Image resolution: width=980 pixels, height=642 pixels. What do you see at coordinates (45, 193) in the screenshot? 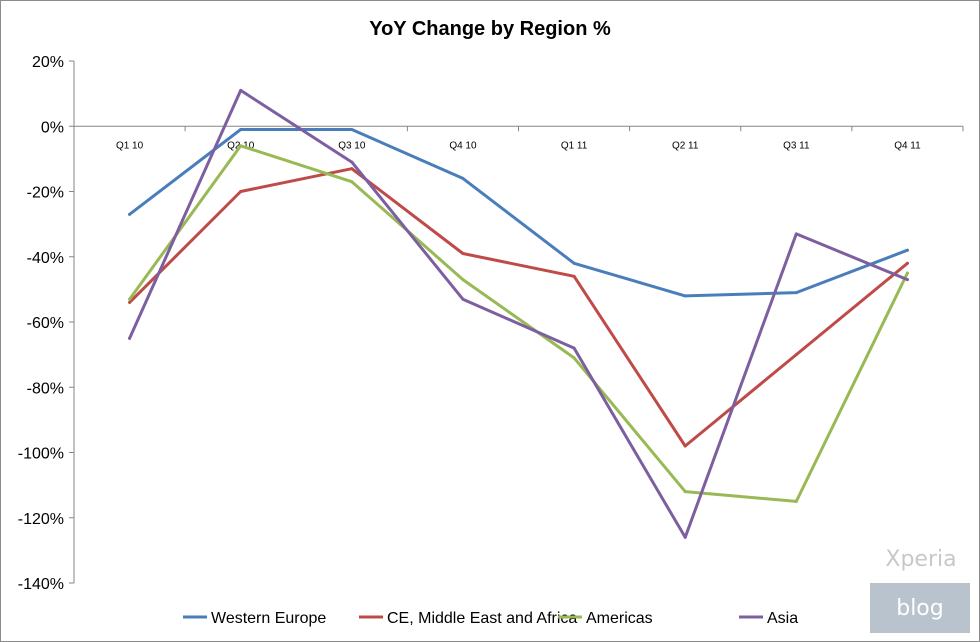
I see `y-tick-label: -20%` at bounding box center [45, 193].